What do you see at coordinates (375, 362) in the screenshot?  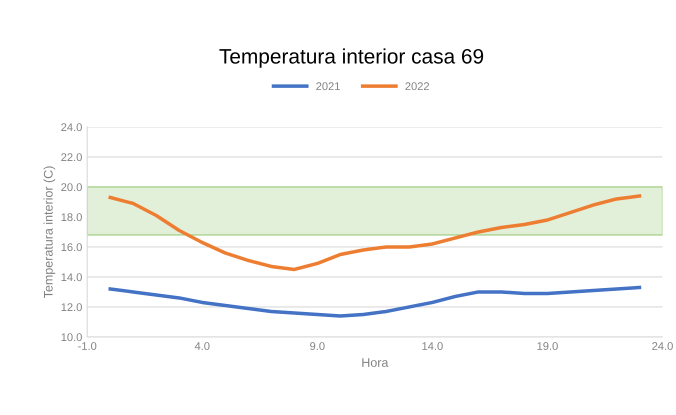 I see `x-axis-title: Hora` at bounding box center [375, 362].